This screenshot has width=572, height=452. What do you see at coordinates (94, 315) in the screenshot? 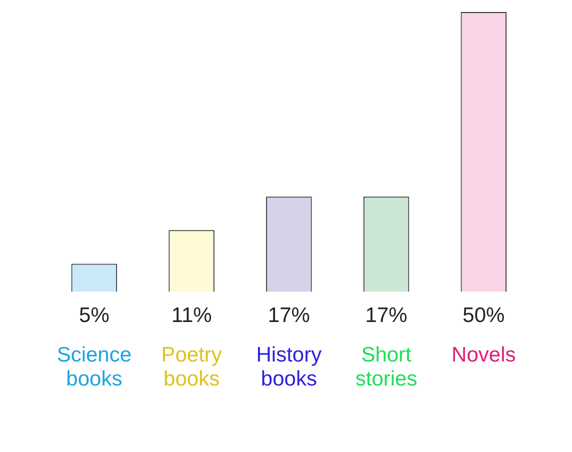
I see `data-label: 5%` at bounding box center [94, 315].